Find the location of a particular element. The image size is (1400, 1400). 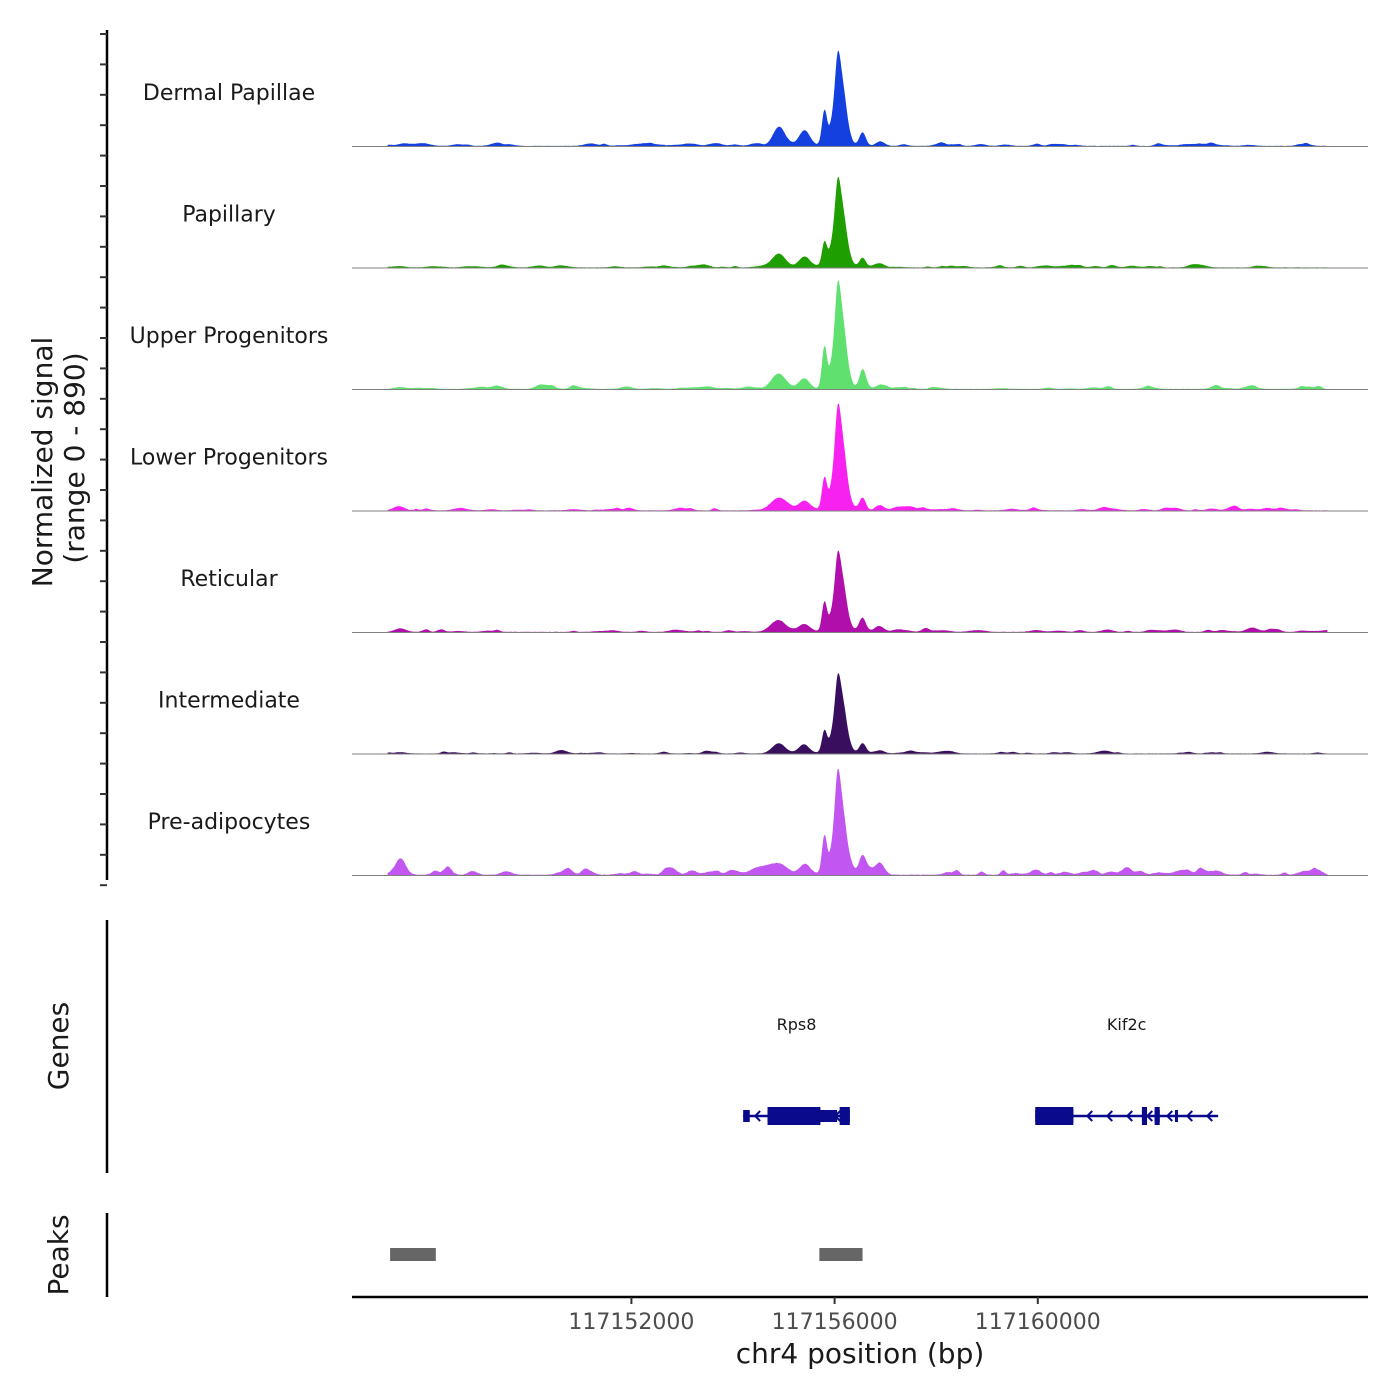

track-5: Intermediate is located at coordinates (763, 713).